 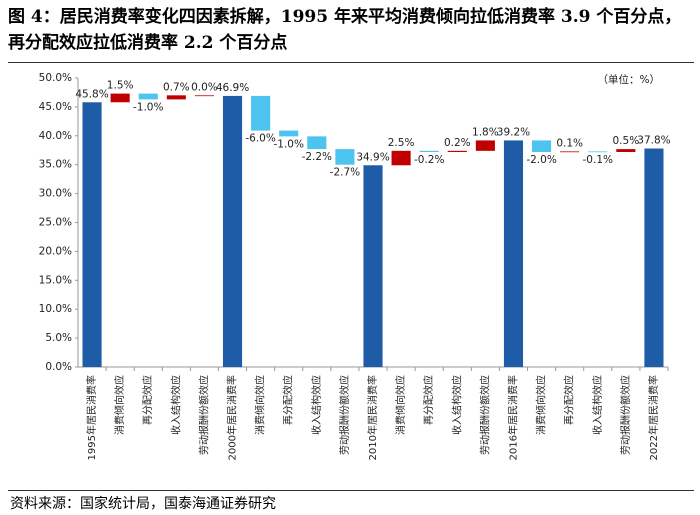 I want to click on y-tick-label: 15.0%, so click(x=55, y=280).